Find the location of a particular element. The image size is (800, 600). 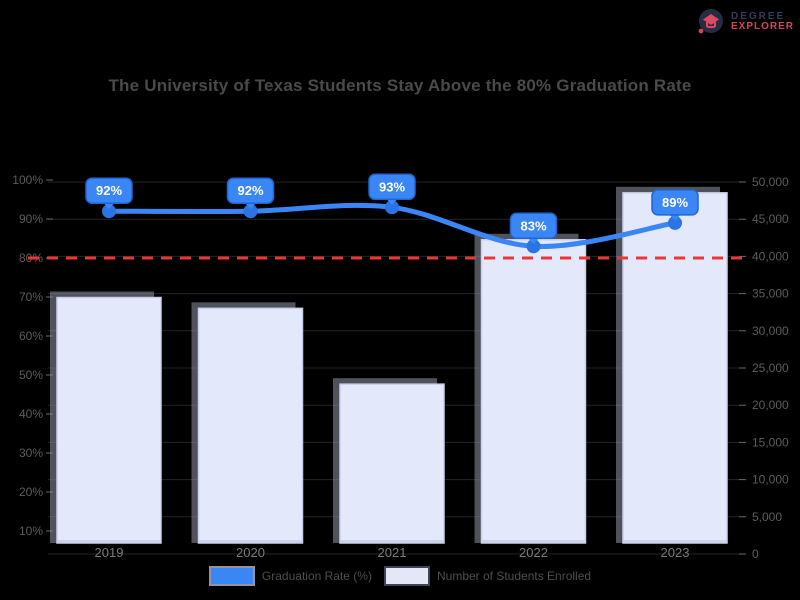

value-pill-2019 is located at coordinates (109, 190).